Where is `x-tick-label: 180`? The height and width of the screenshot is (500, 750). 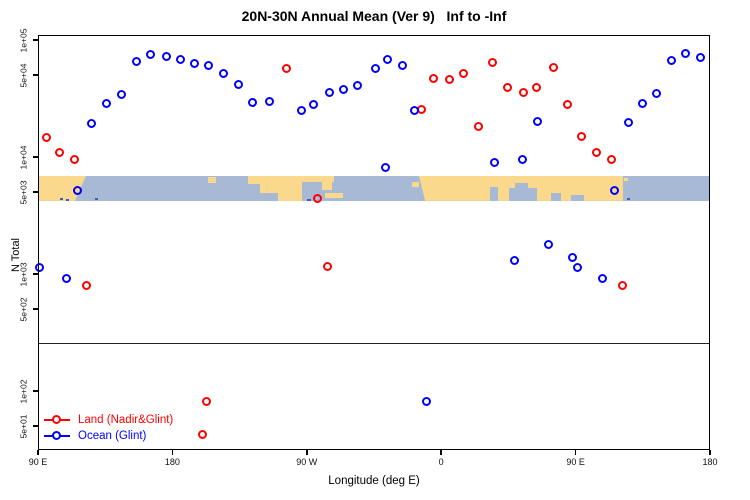
x-tick-label: 180 is located at coordinates (172, 462).